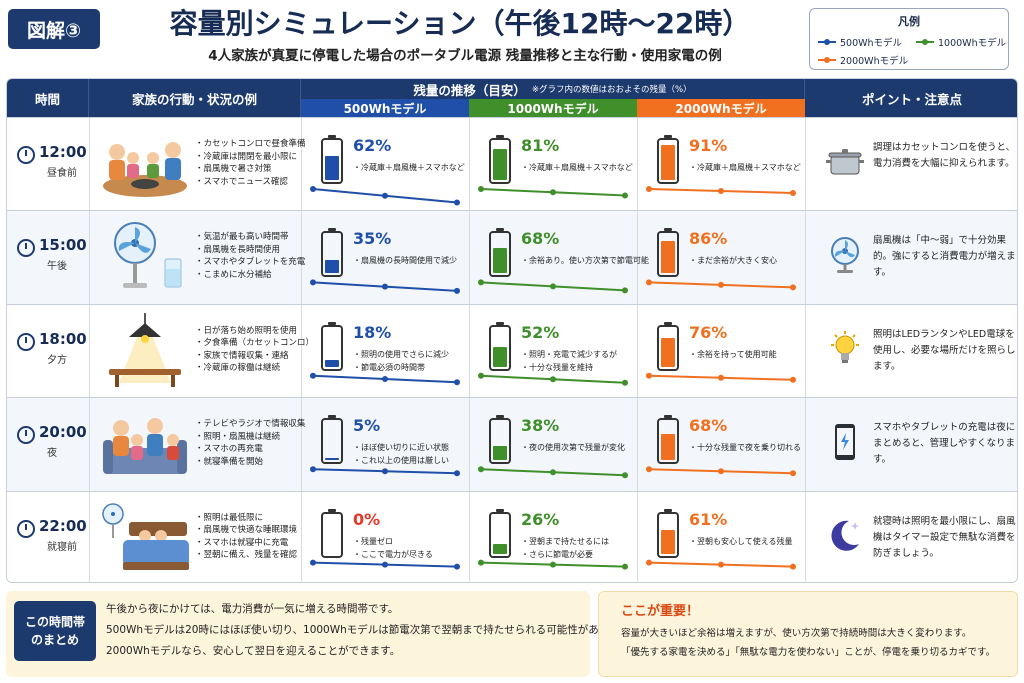  I want to click on model-note: ・ここで電力が尽きる, so click(393, 554).